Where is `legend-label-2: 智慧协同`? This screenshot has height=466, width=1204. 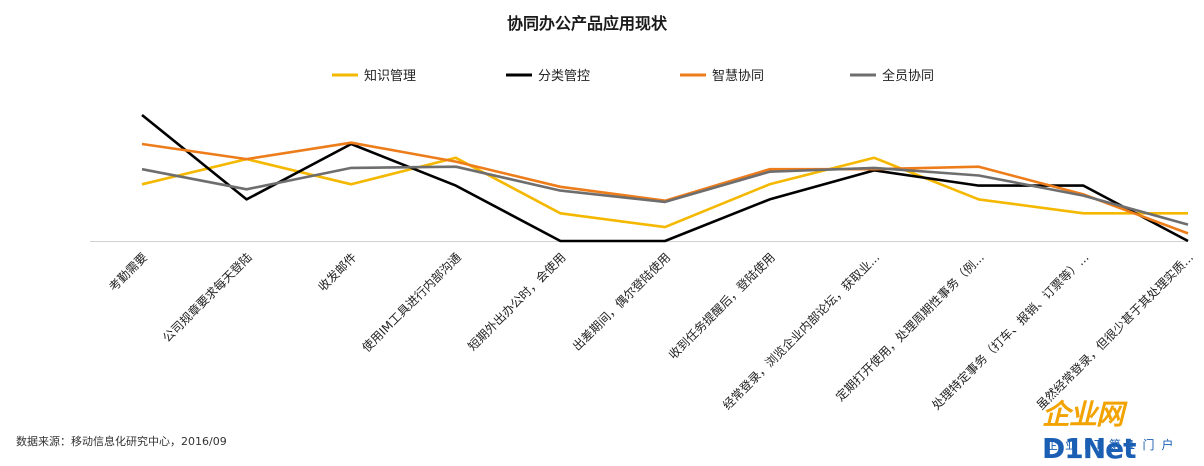
legend-label-2: 智慧协同 is located at coordinates (738, 76).